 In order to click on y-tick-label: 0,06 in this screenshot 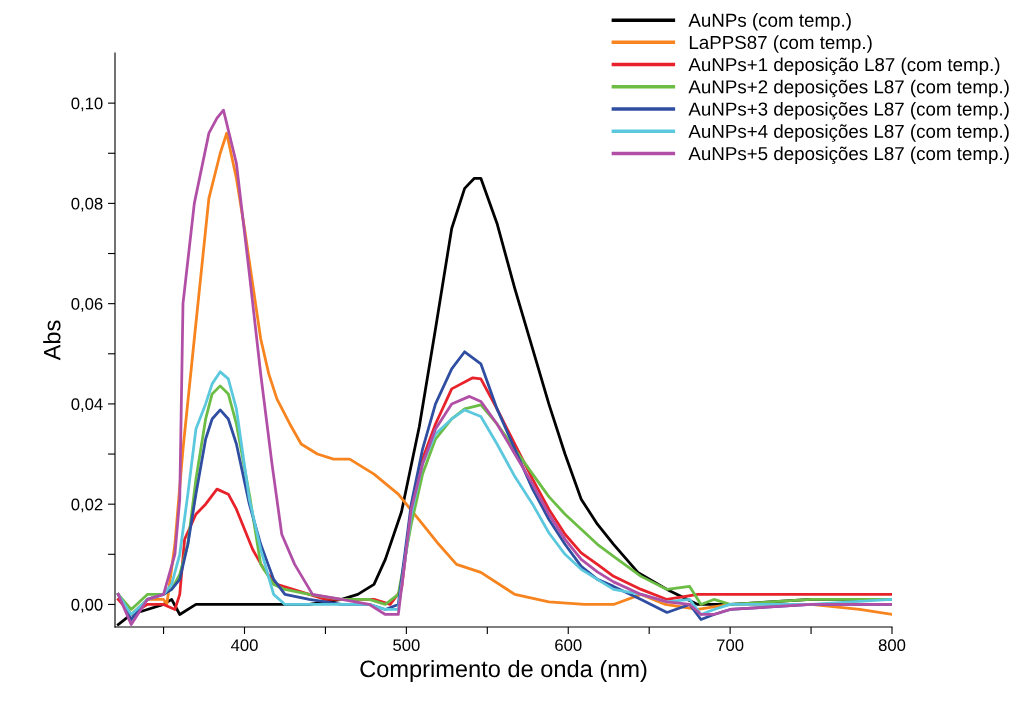, I will do `click(87, 305)`.